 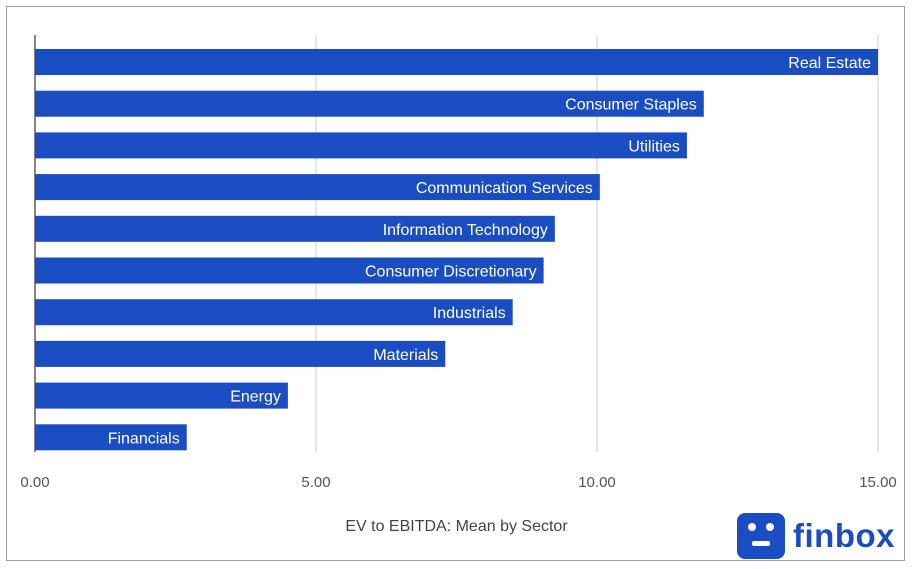 I want to click on bar-label: Communication Services, so click(x=504, y=188).